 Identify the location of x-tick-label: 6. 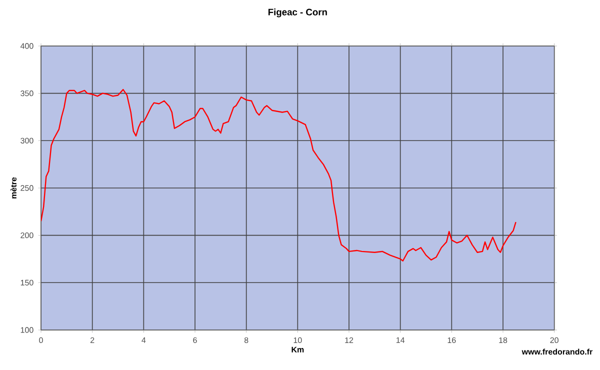
(195, 340).